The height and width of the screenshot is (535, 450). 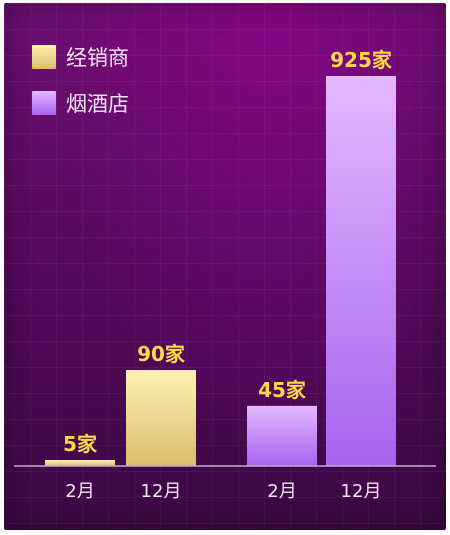 What do you see at coordinates (161, 418) in the screenshot?
I see `bar-dealer-dec` at bounding box center [161, 418].